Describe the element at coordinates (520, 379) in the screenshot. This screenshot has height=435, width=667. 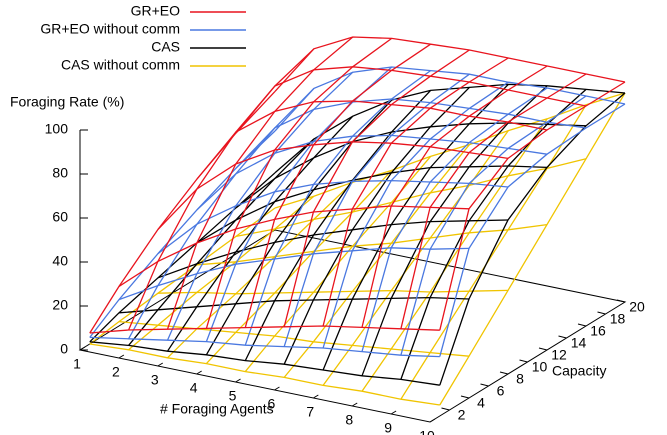
I see `y-tick-label: 8` at that location.